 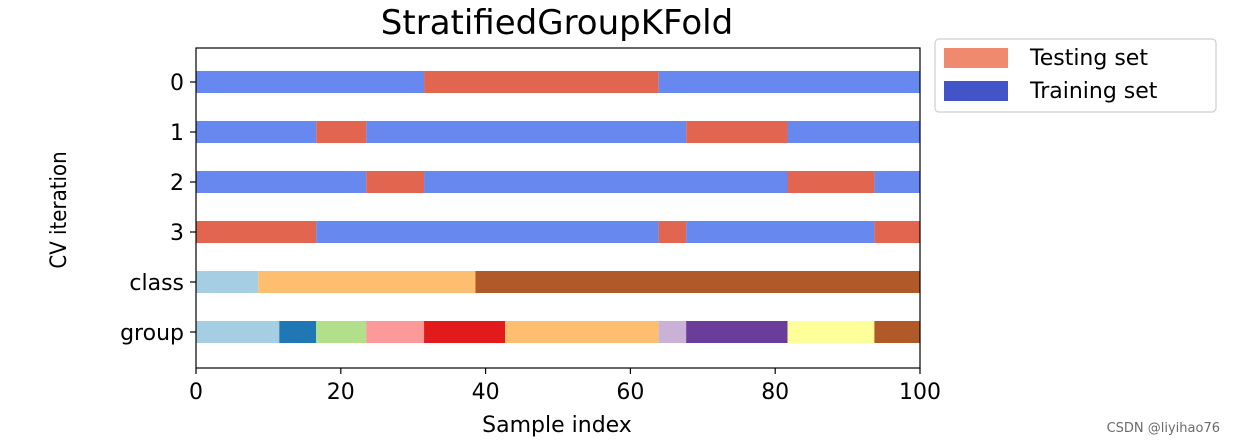 I want to click on y-tick-label-0: 0, so click(x=177, y=83).